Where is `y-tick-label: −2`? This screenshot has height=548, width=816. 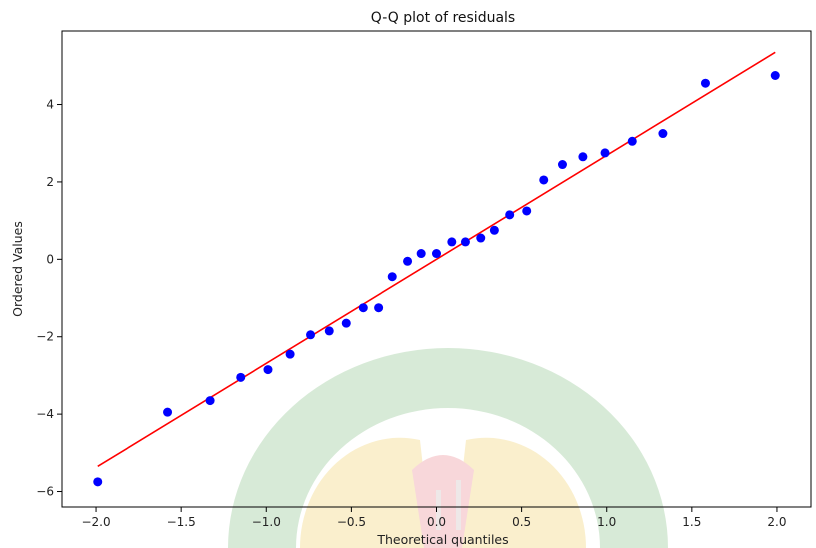 y-tick-label: −2 is located at coordinates (45, 337).